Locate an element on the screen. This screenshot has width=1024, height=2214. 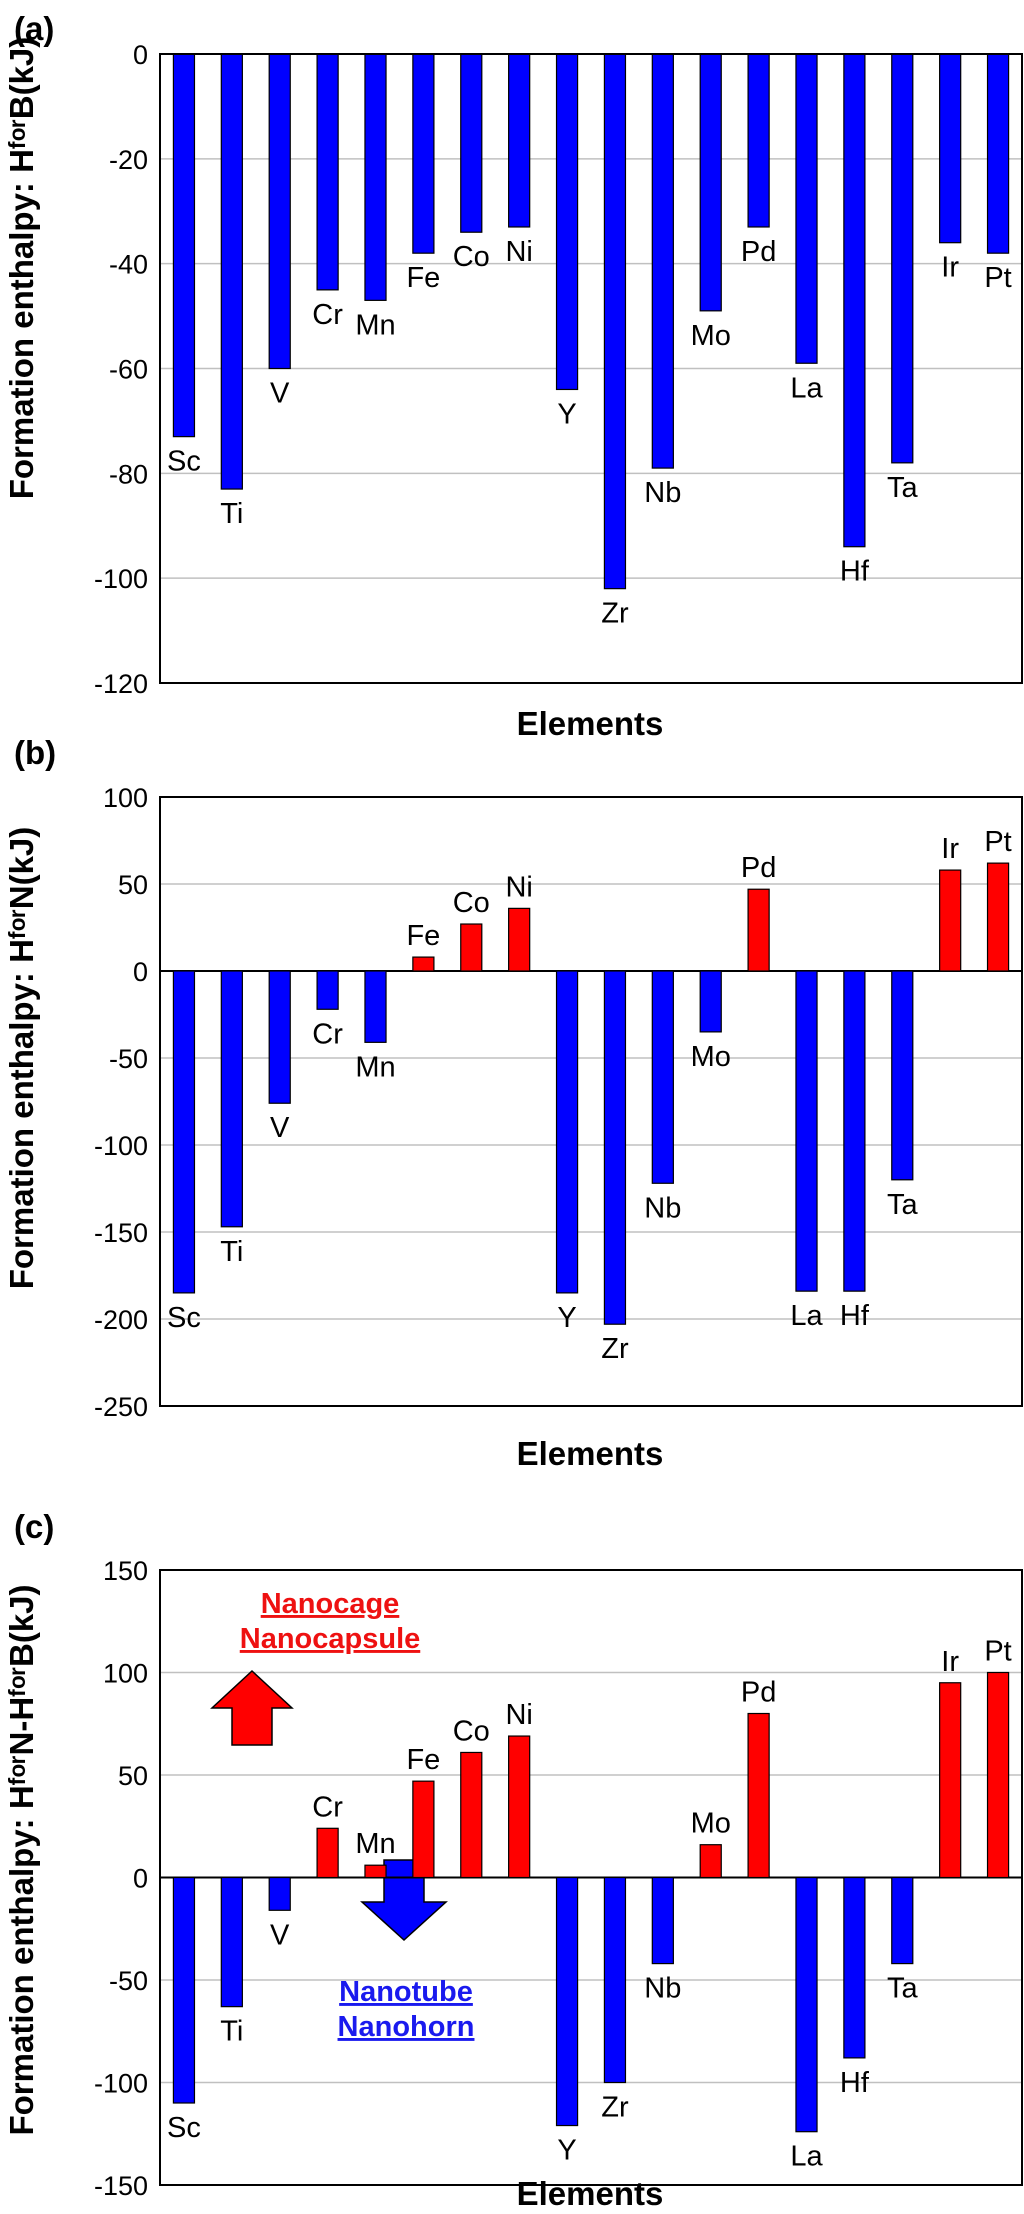
y-tick-label: -150 is located at coordinates (121, 1233).